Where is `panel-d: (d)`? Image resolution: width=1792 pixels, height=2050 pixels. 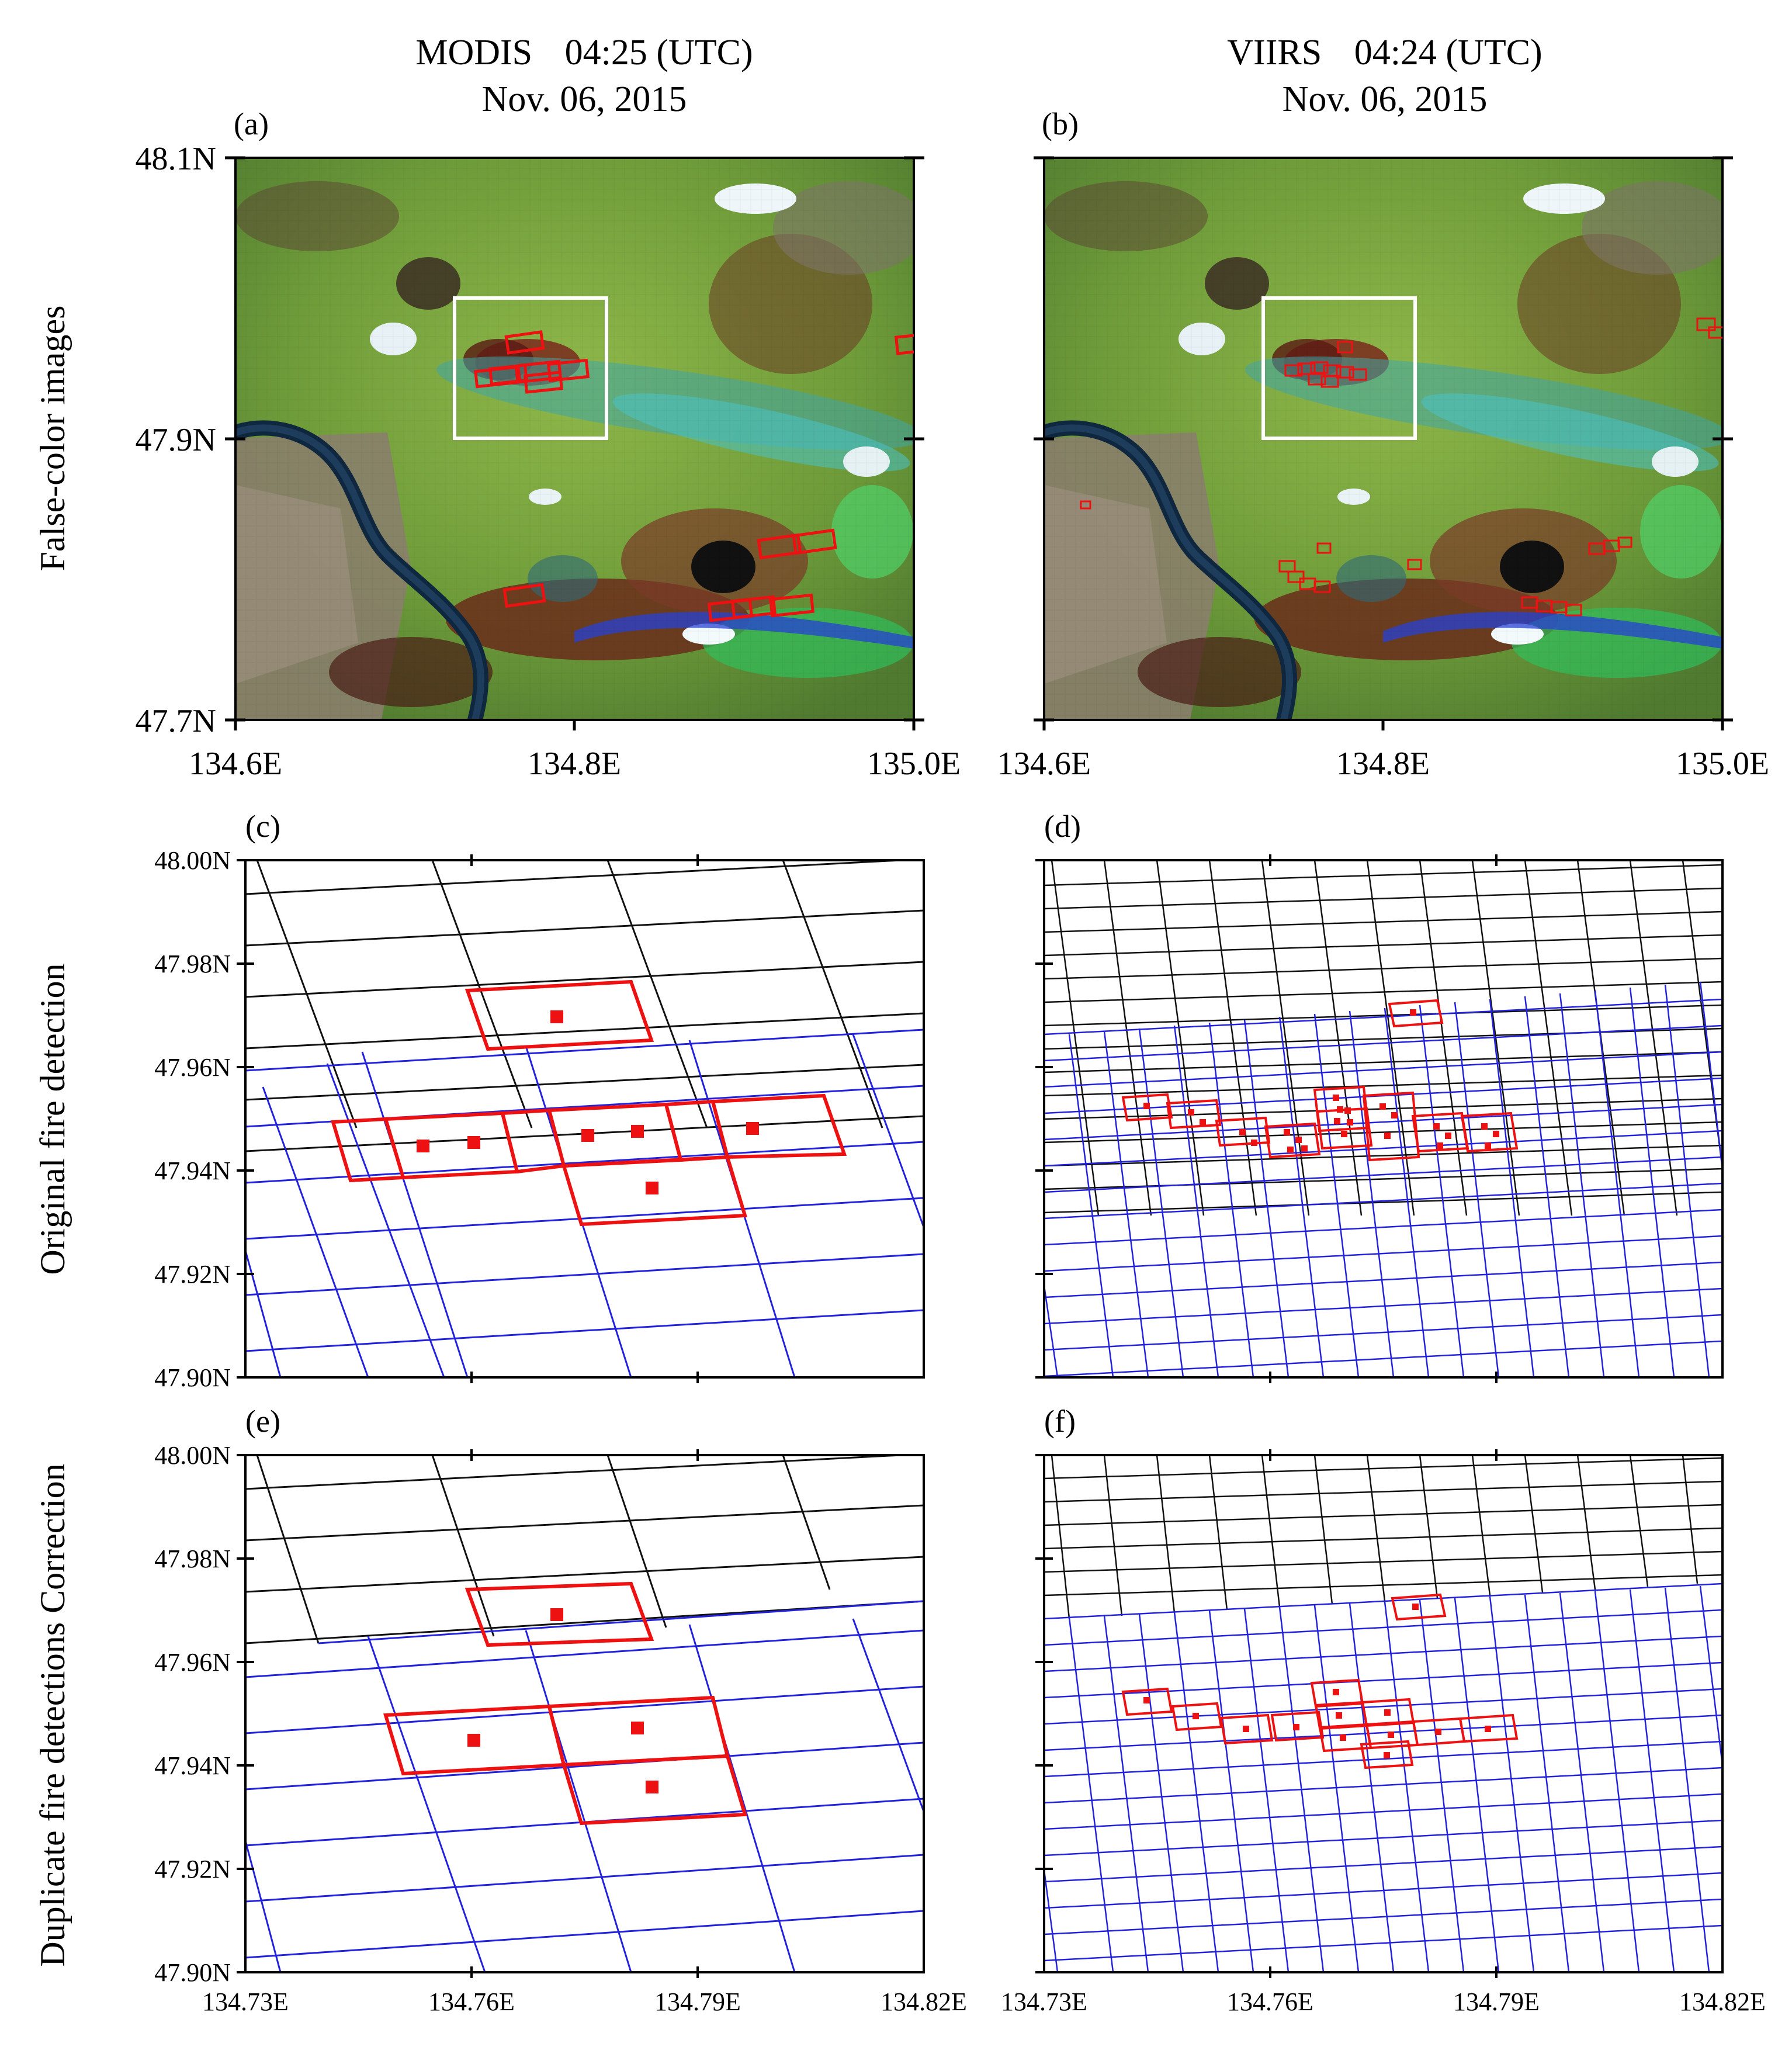
panel-d: (d) is located at coordinates (1380, 1096).